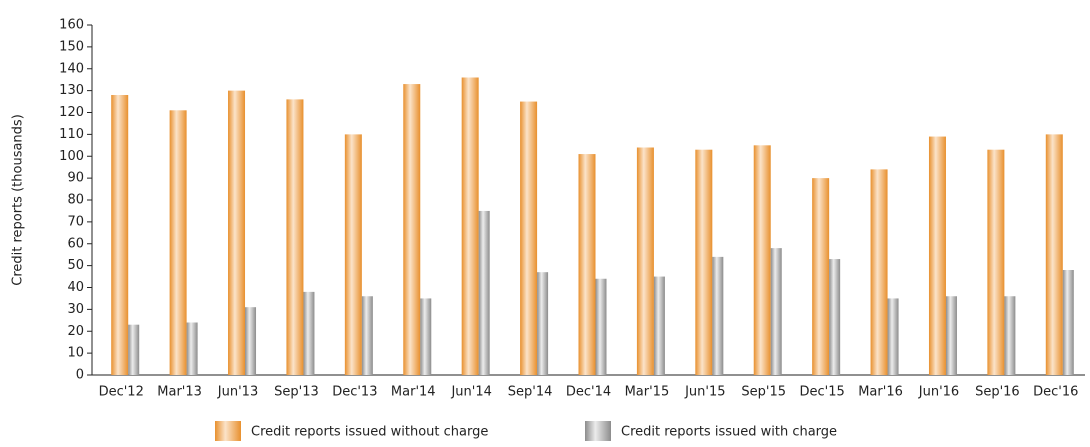 The image size is (1090, 447). I want to click on y-tick-label: 160, so click(71, 25).